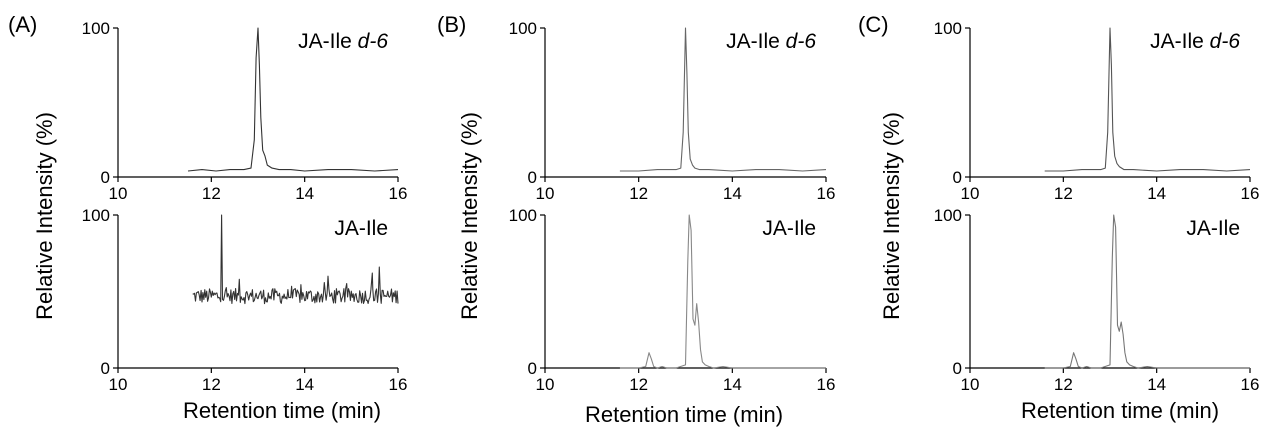 The height and width of the screenshot is (436, 1266). I want to click on panel-c-top-xtick-label: 14, so click(1156, 193).